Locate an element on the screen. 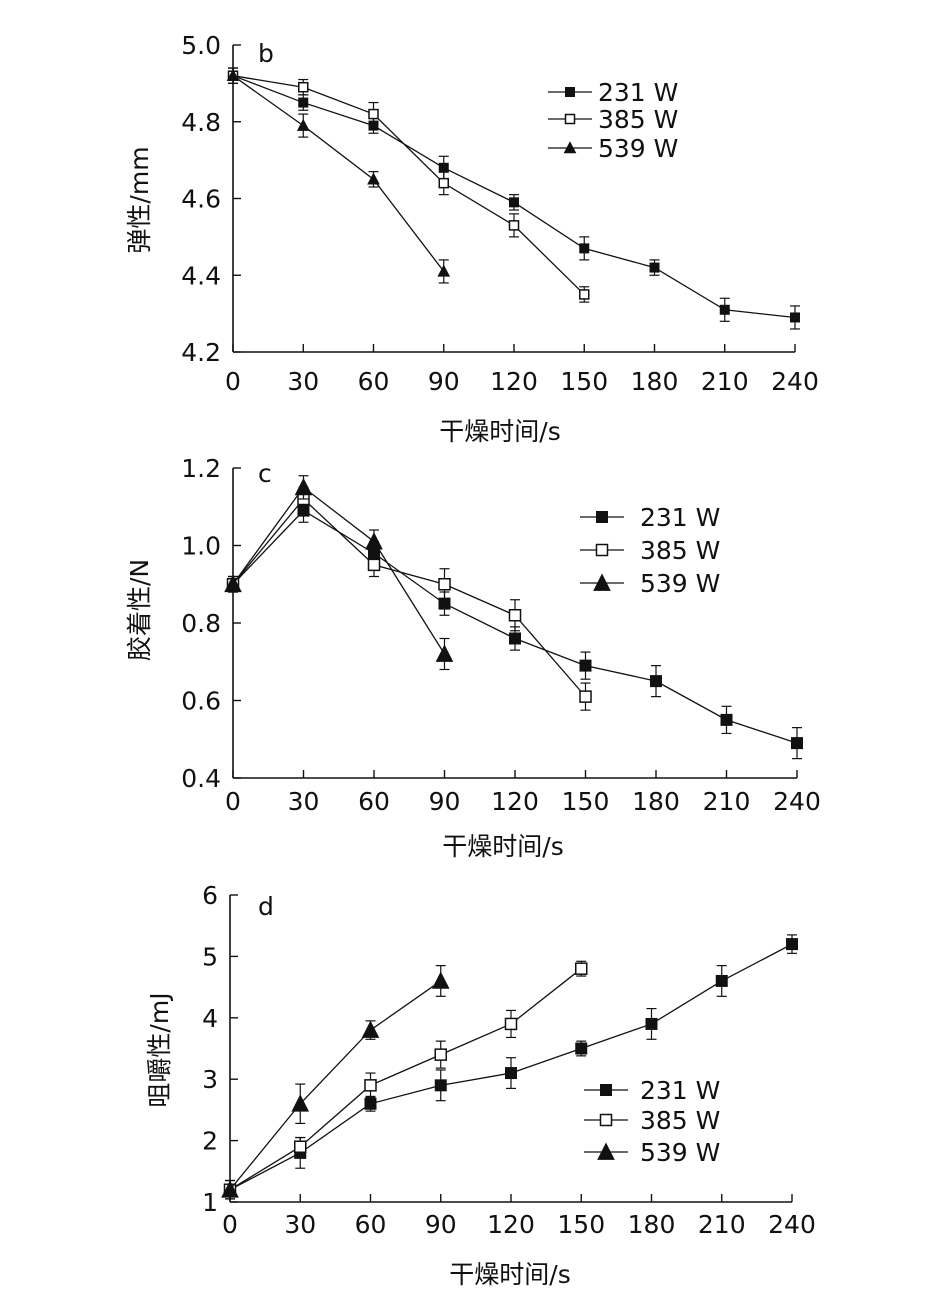  x-tick-label: 0 is located at coordinates (233, 801).